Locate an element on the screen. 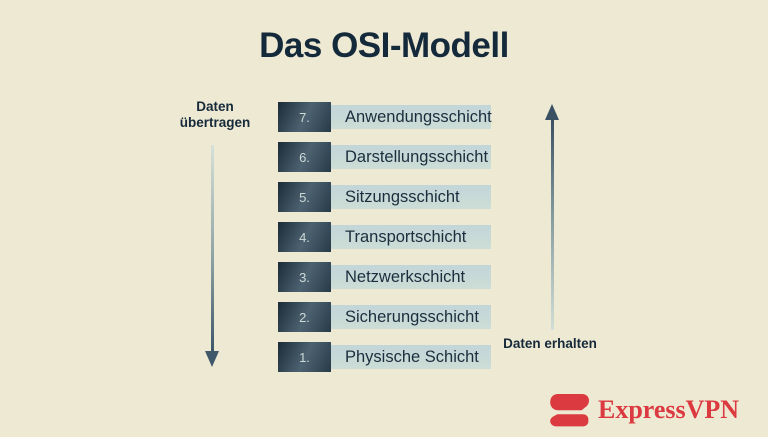  layer-name-label: Sitzungsschicht is located at coordinates (411, 197).